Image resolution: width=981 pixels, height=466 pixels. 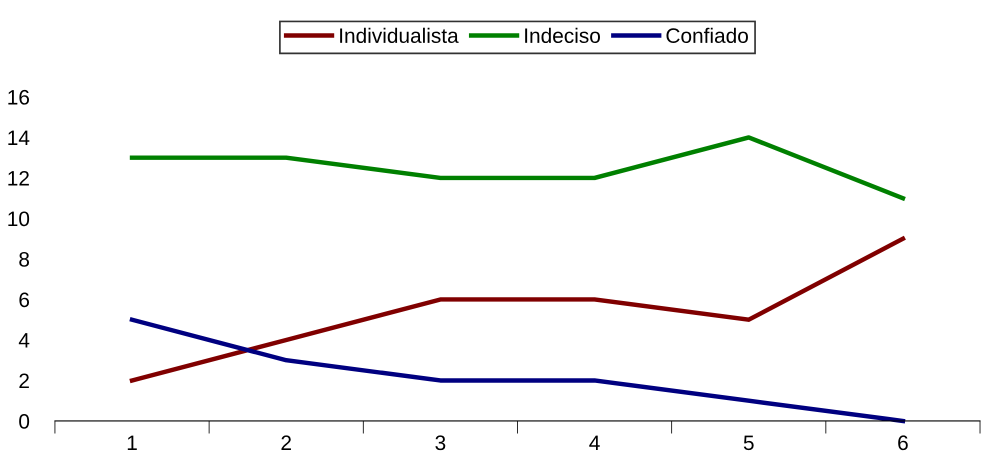 What do you see at coordinates (24, 380) in the screenshot?
I see `y-tick-label: 2` at bounding box center [24, 380].